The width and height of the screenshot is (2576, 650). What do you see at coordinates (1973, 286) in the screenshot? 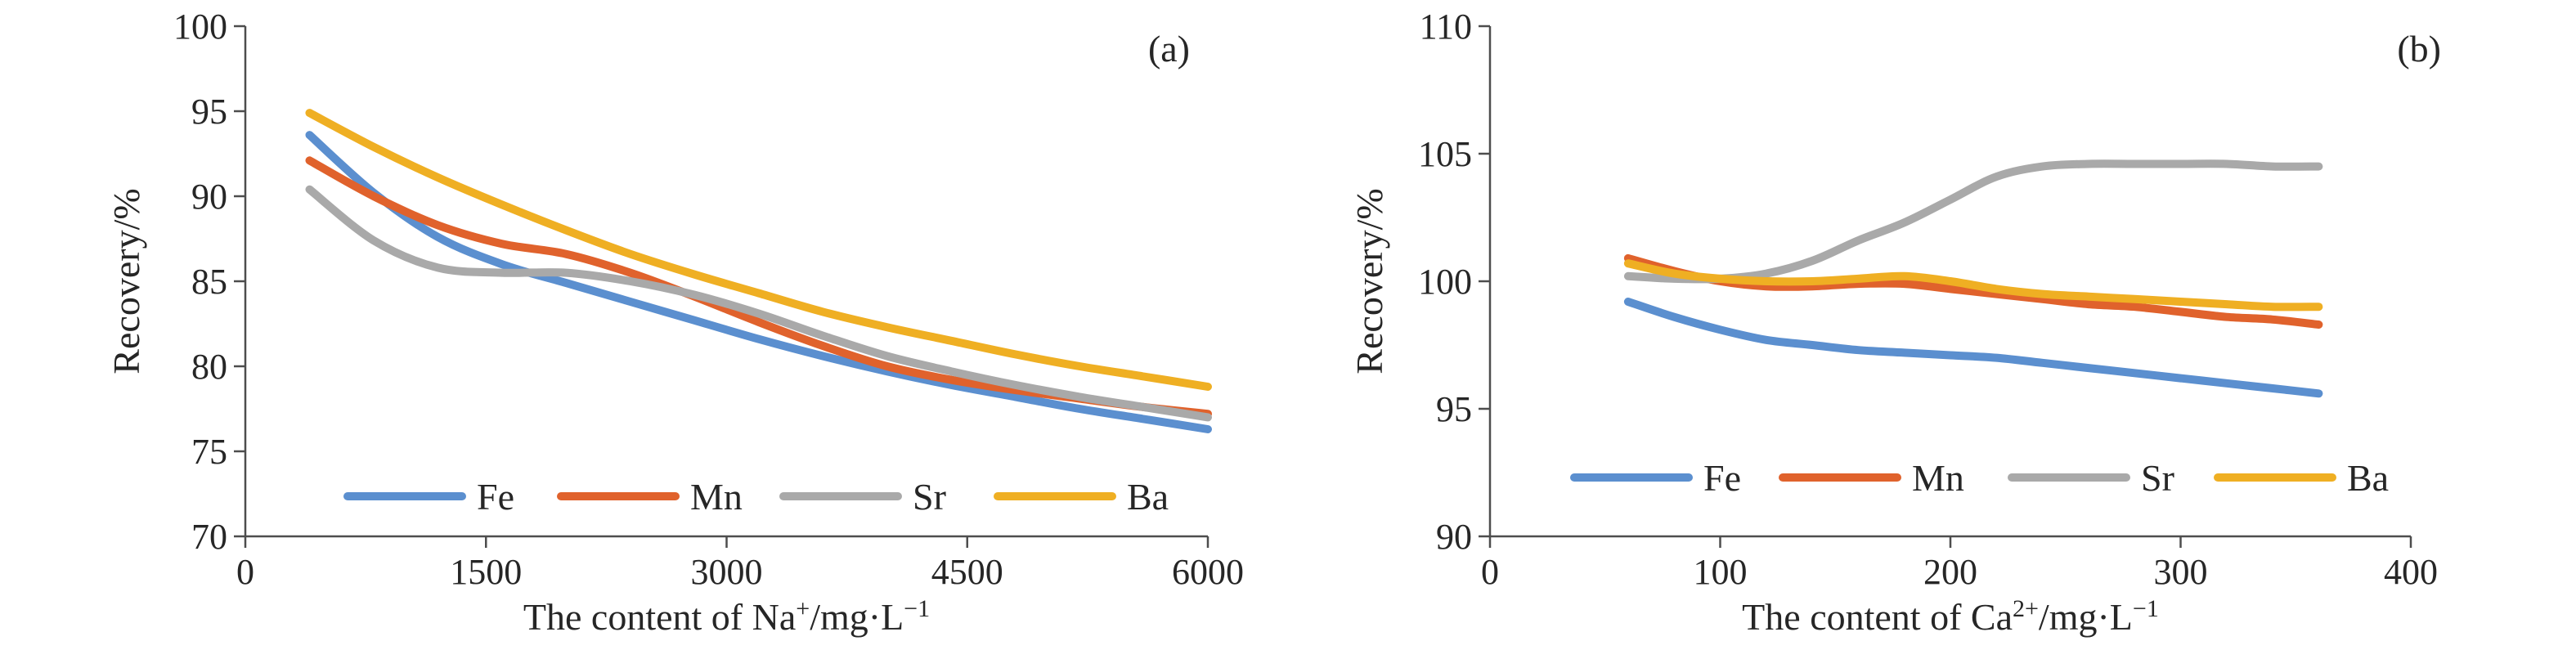
I see `series-line-ba` at bounding box center [1973, 286].